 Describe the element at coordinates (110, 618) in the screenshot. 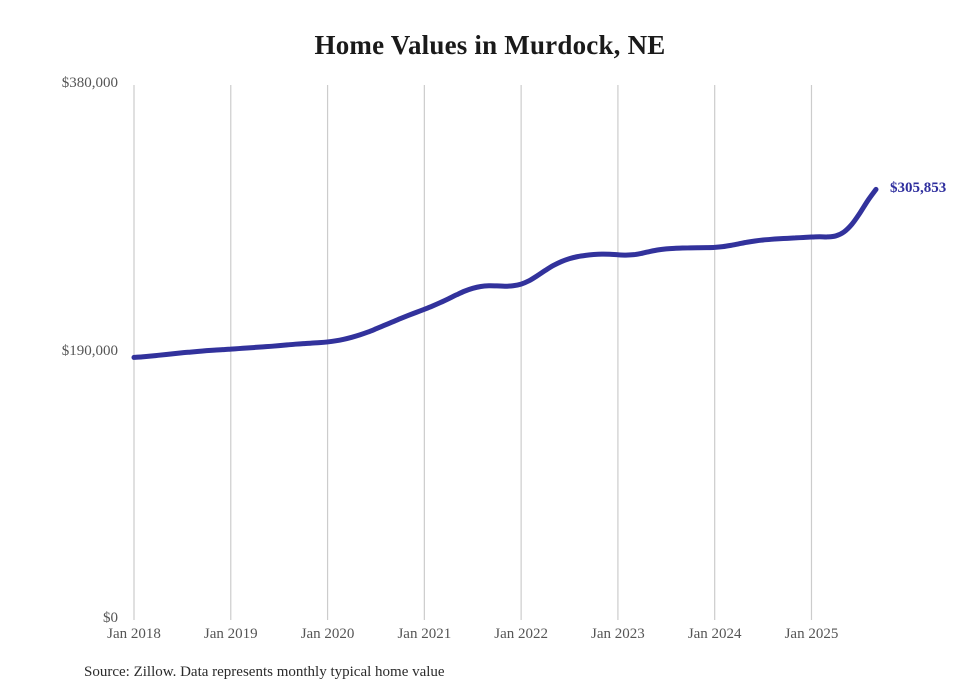

I see `y-axis-tick-label: $0` at that location.